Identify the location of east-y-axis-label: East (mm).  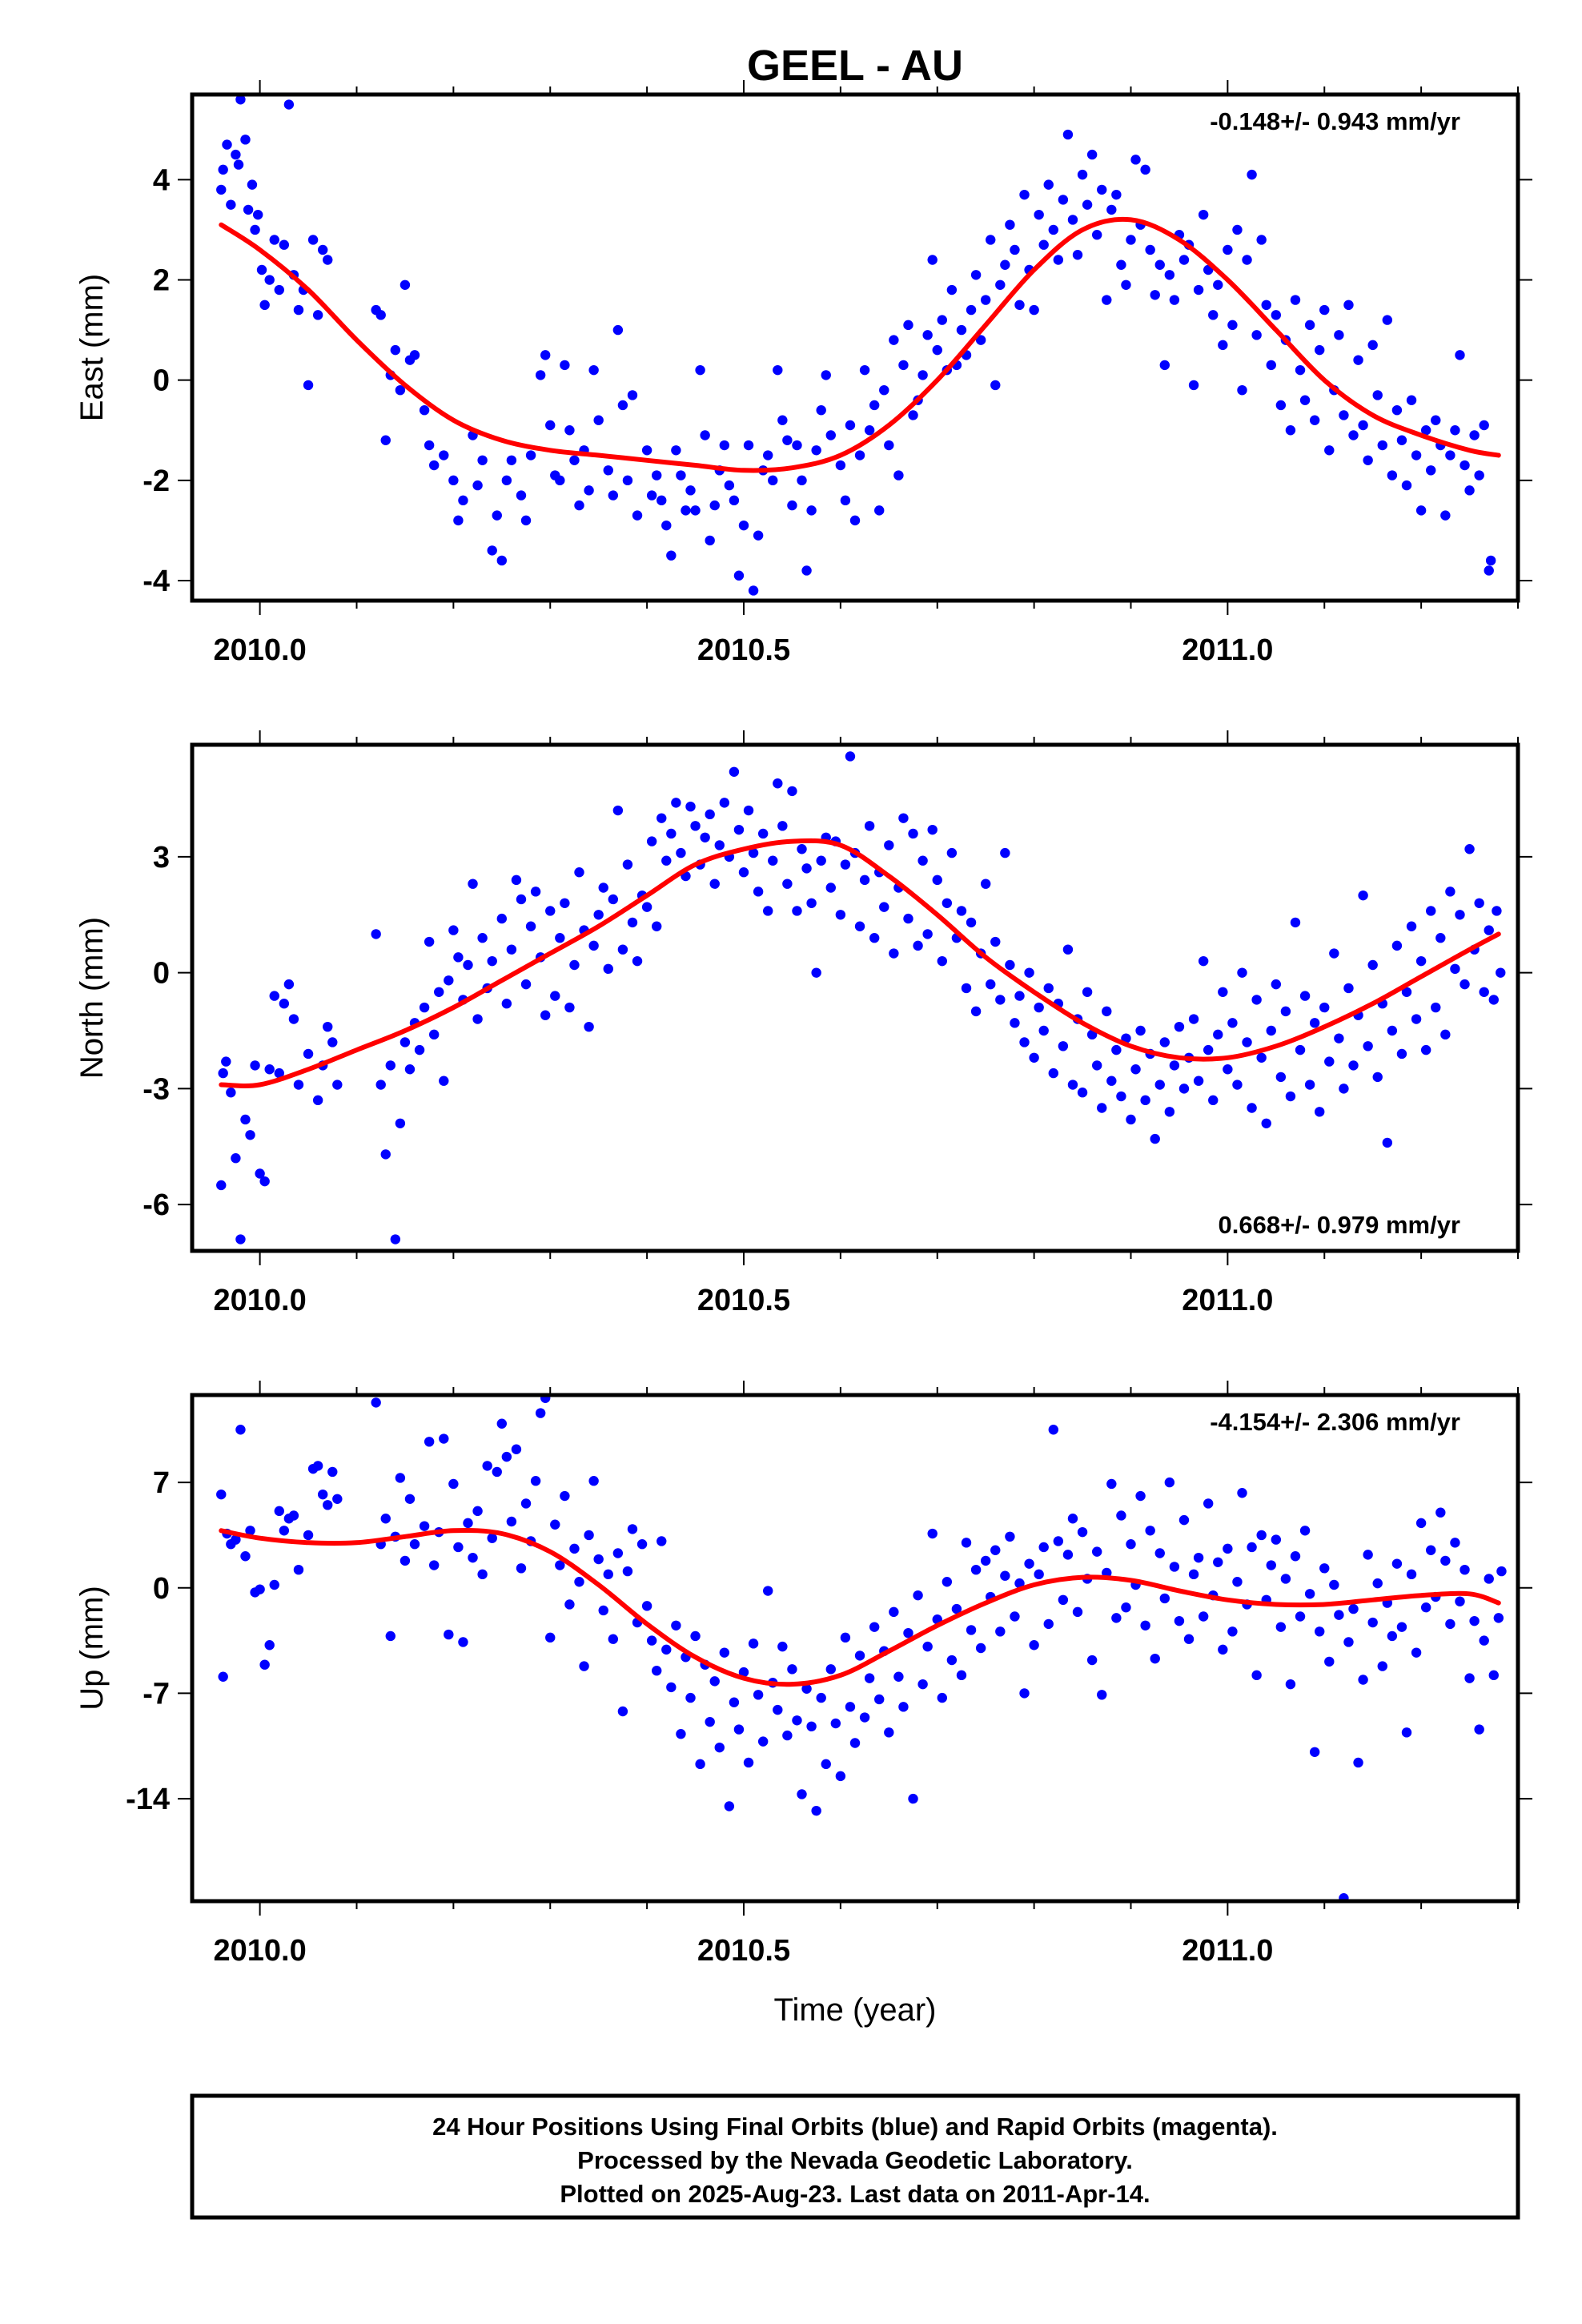
(92, 347).